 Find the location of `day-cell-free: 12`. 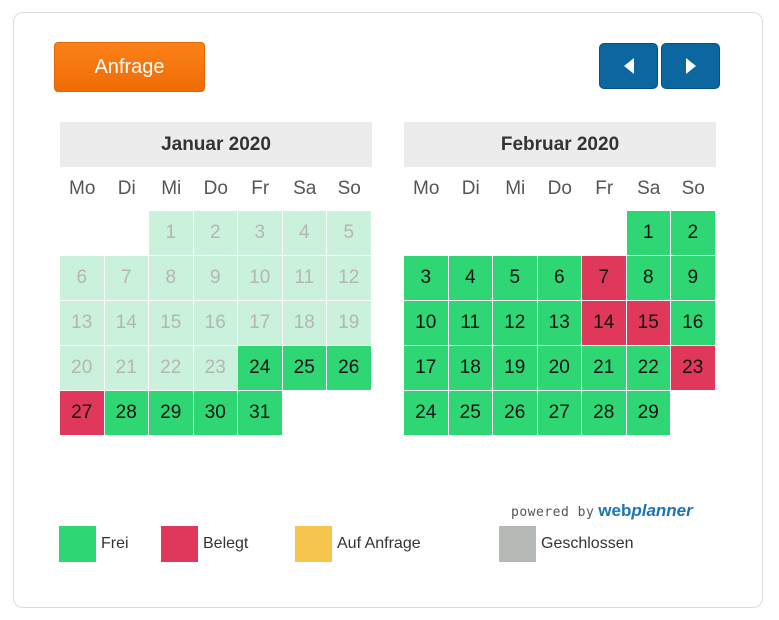

day-cell-free: 12 is located at coordinates (515, 323).